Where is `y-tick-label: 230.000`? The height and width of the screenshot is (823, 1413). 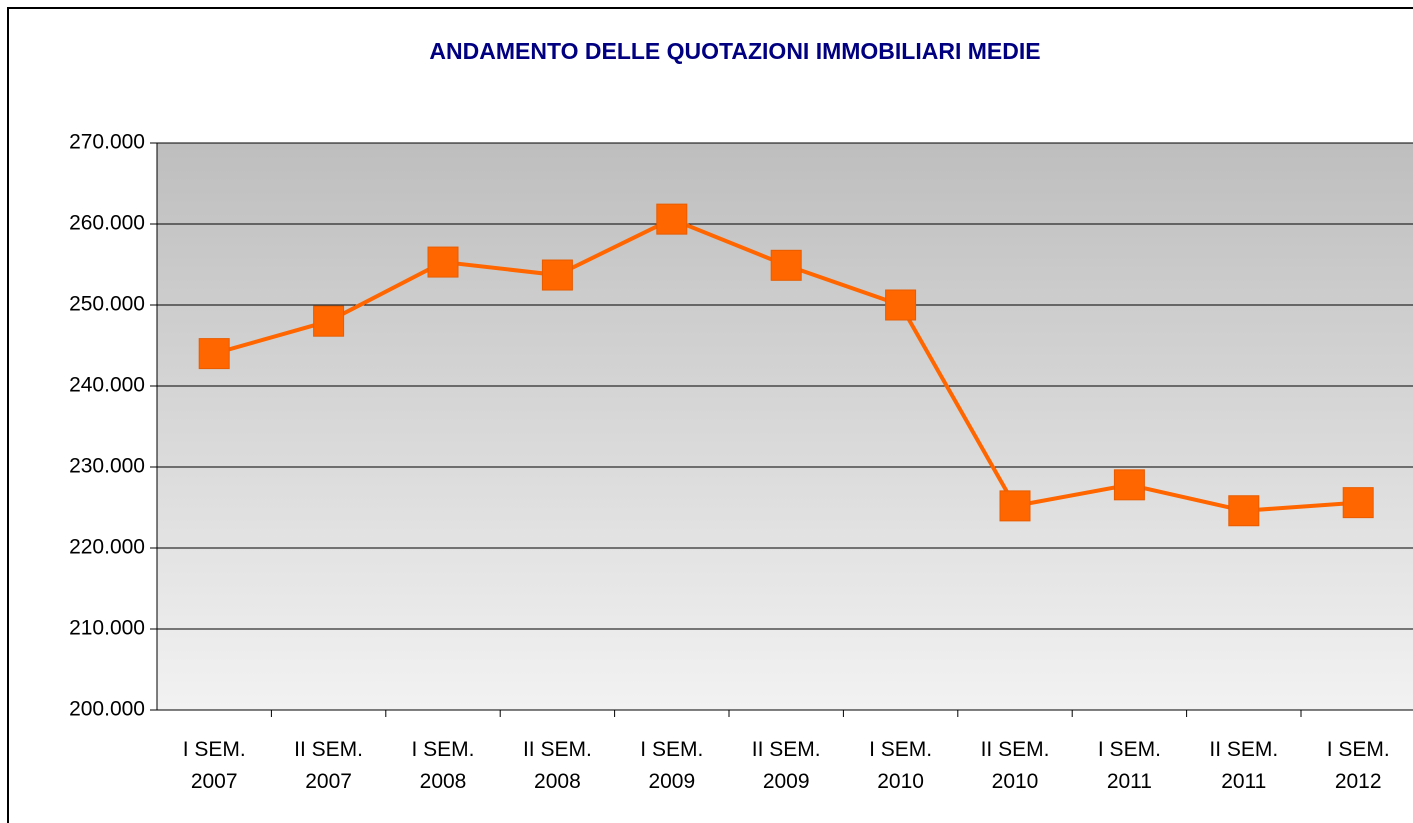 y-tick-label: 230.000 is located at coordinates (107, 466).